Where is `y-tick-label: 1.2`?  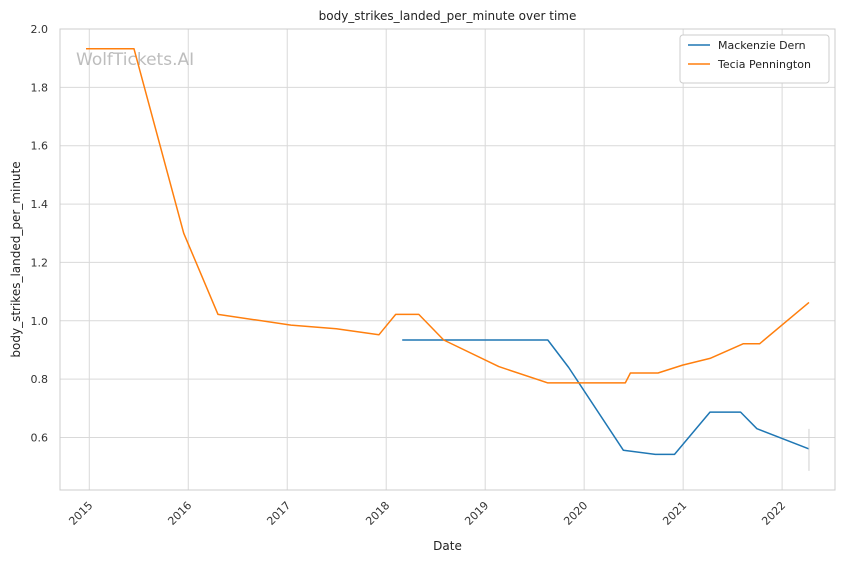
y-tick-label: 1.2 is located at coordinates (40, 262).